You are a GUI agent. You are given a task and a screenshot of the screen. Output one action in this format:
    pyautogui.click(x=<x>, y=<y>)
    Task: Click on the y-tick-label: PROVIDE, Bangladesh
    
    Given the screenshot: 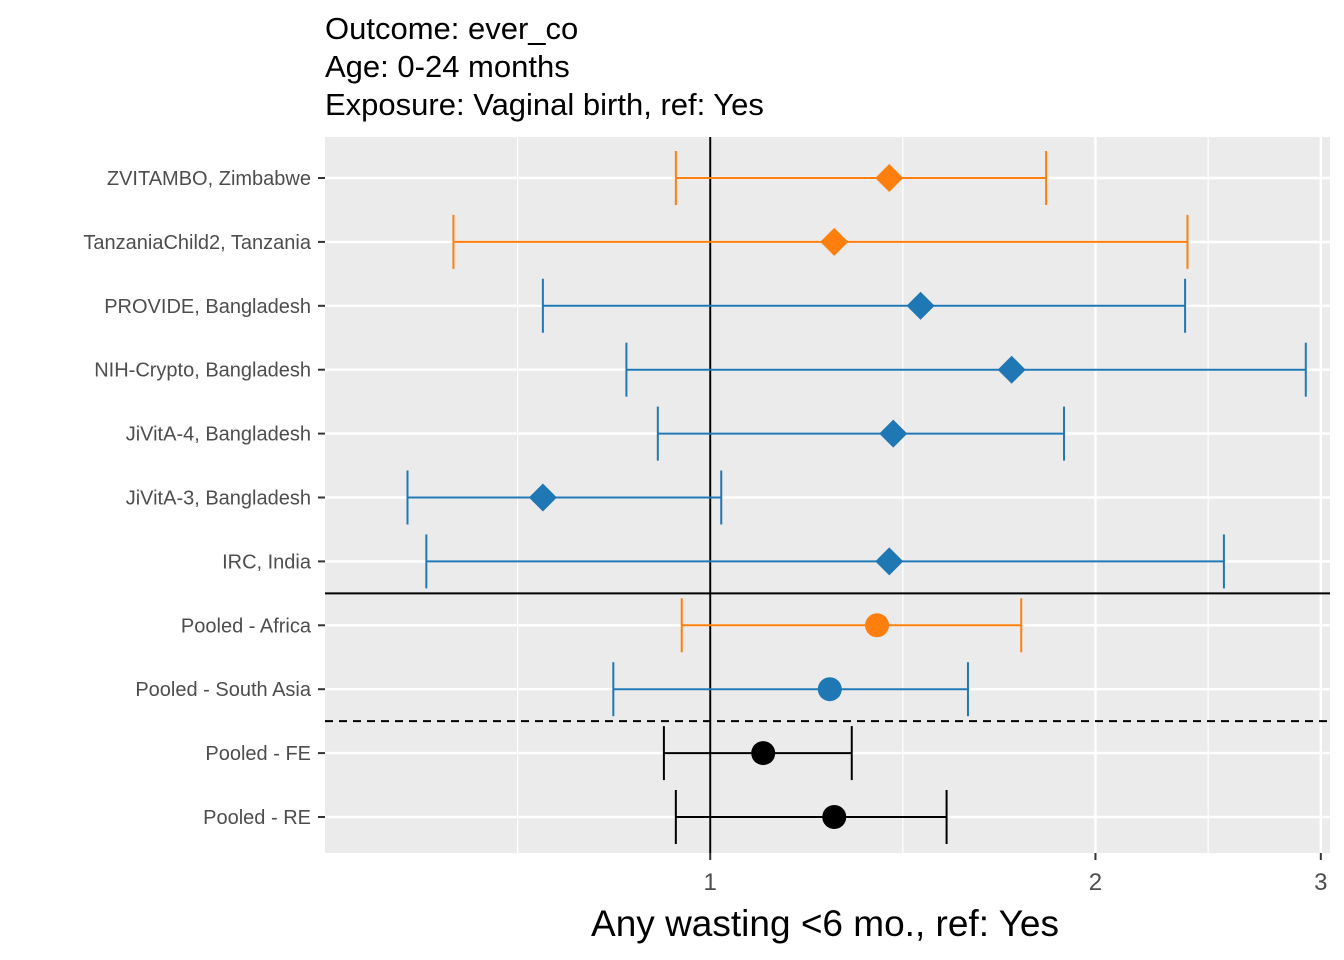 What is the action you would take?
    pyautogui.click(x=207, y=307)
    